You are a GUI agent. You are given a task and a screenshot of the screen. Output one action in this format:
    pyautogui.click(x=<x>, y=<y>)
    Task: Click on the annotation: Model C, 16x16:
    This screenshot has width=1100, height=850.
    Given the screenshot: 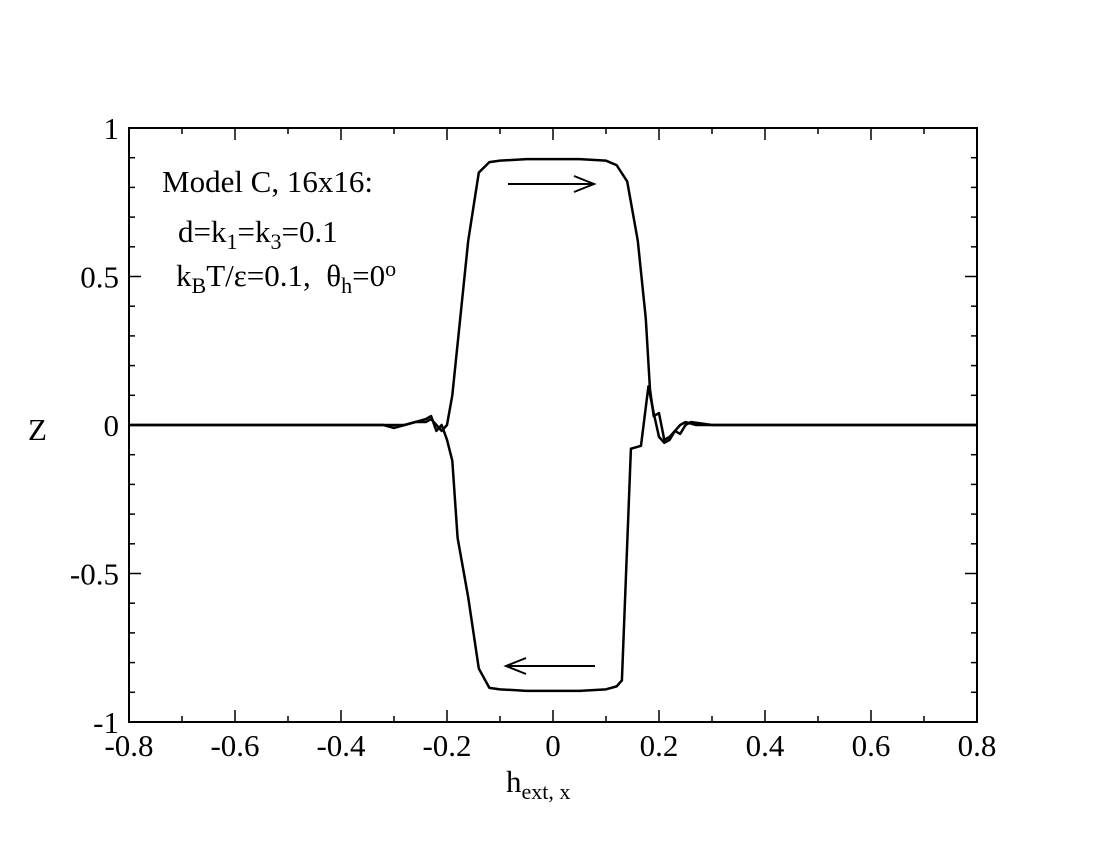 What is the action you would take?
    pyautogui.click(x=267, y=181)
    